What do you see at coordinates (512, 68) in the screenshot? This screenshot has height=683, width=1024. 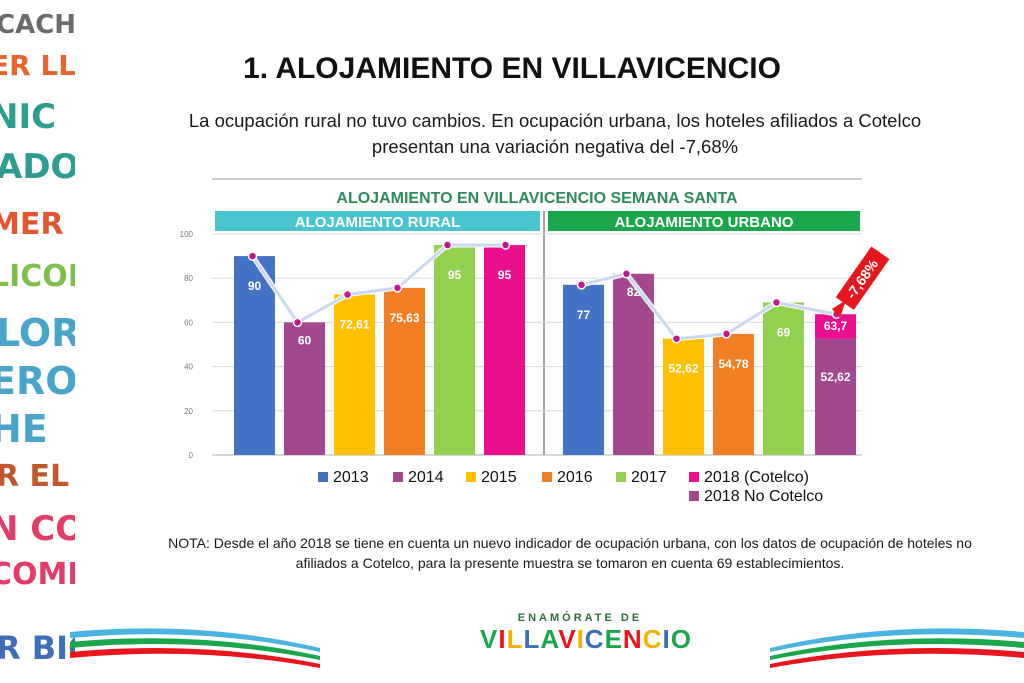 I see `page-title: 1. ALOJAMIENTO EN VILLAVICENCIO` at bounding box center [512, 68].